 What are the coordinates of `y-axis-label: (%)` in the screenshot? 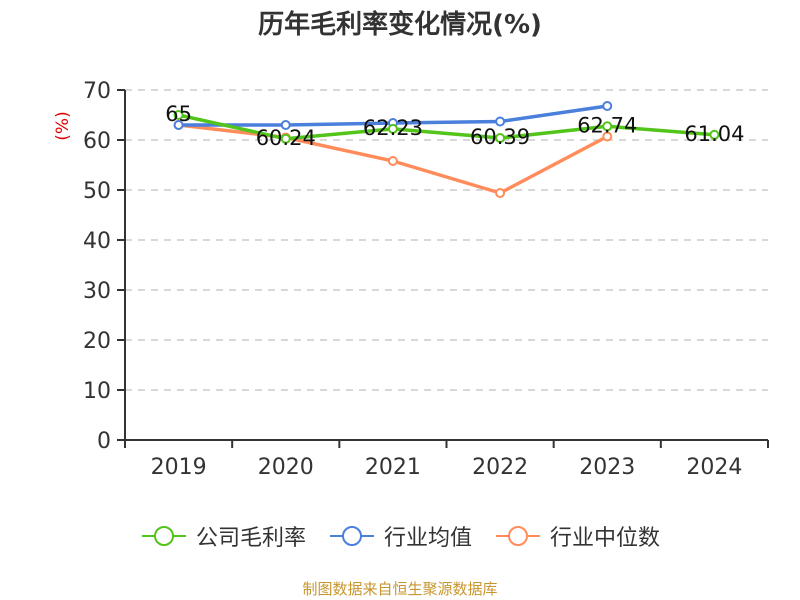 It's located at (63, 125).